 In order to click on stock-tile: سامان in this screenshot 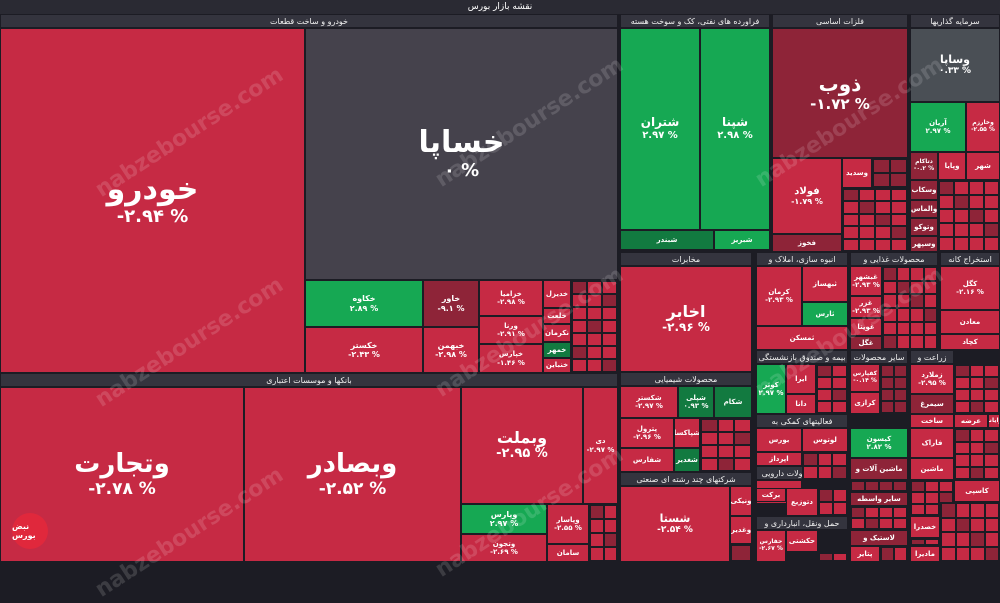, I will do `click(568, 553)`.